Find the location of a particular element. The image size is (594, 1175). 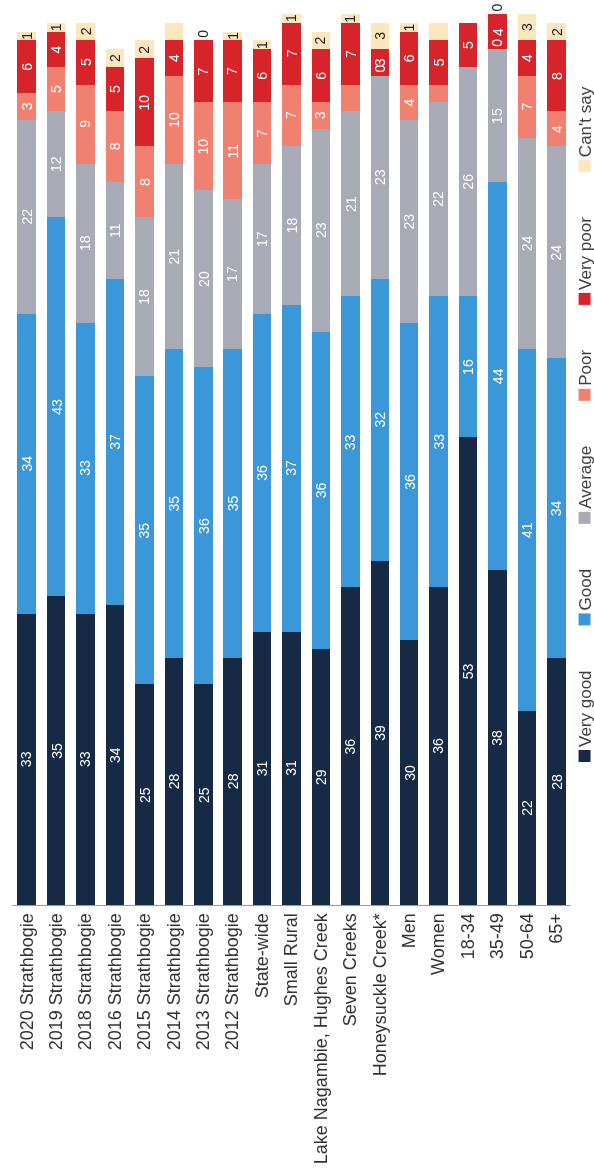

data-label: 39 is located at coordinates (379, 732).